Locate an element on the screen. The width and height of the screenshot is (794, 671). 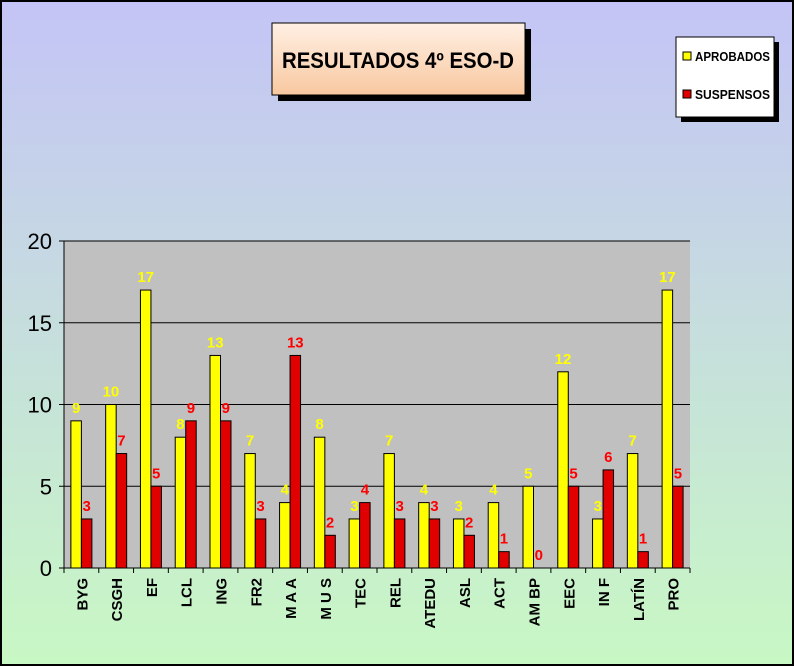
chart-title: RESULTADOS 4º ESO-D is located at coordinates (398, 60).